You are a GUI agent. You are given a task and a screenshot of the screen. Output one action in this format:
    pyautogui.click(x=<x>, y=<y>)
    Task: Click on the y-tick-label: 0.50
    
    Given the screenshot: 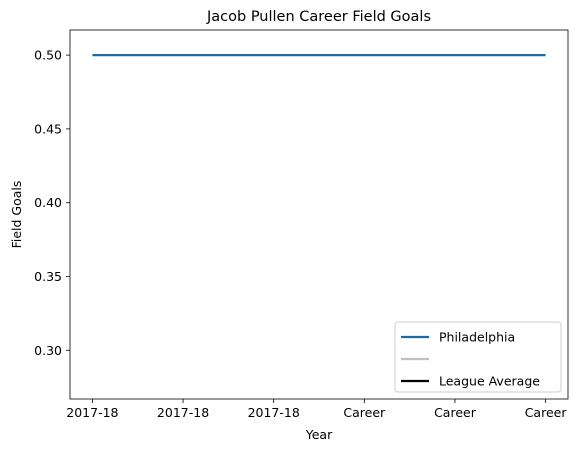 What is the action you would take?
    pyautogui.click(x=48, y=55)
    